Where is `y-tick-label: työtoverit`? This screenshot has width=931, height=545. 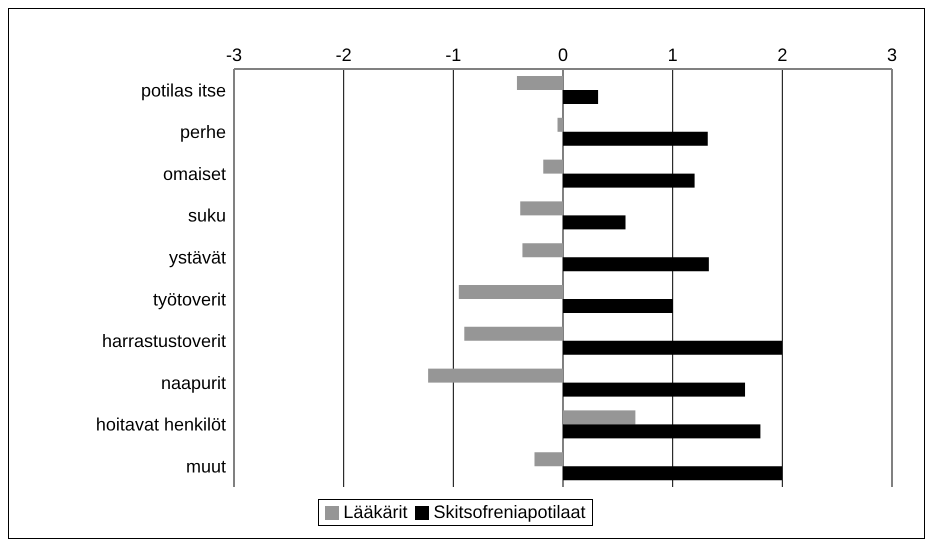 y-tick-label: työtoverit is located at coordinates (189, 299).